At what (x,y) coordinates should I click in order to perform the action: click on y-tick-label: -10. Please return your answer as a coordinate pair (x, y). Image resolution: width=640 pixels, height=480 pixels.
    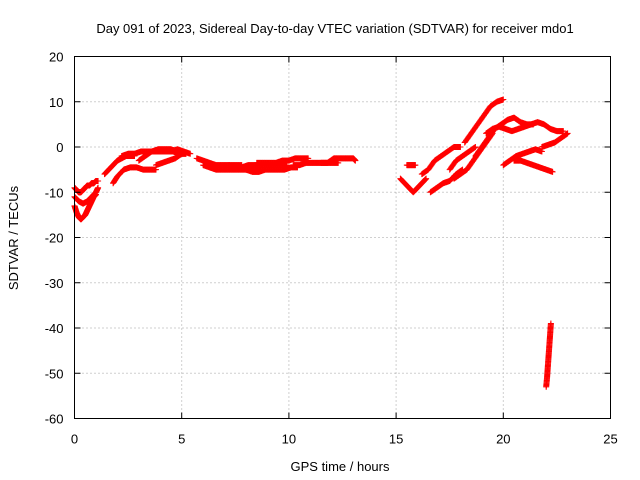
    Looking at the image, I should click on (54, 192).